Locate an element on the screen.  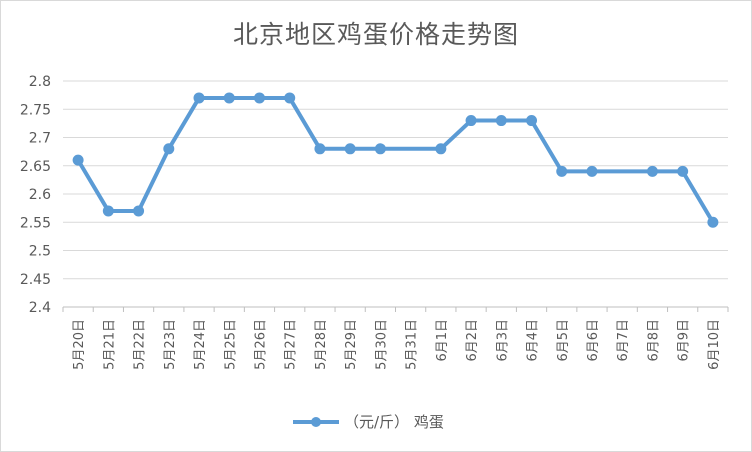
y-tick-label: 2.55 is located at coordinates (35, 223).